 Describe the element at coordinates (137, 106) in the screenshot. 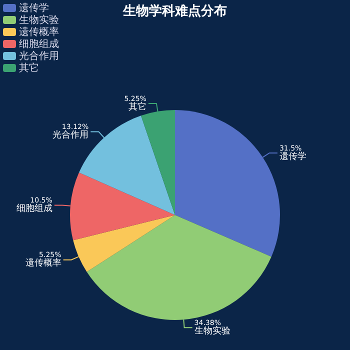

I see `slice-label: 其它` at that location.